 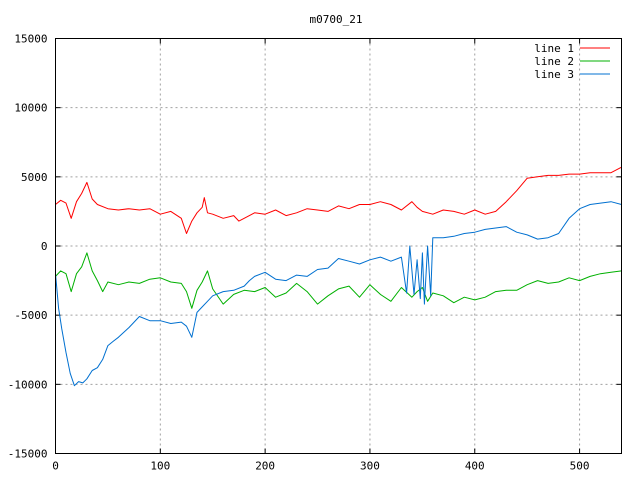 I want to click on legend-label-2: line 2, so click(x=554, y=61).